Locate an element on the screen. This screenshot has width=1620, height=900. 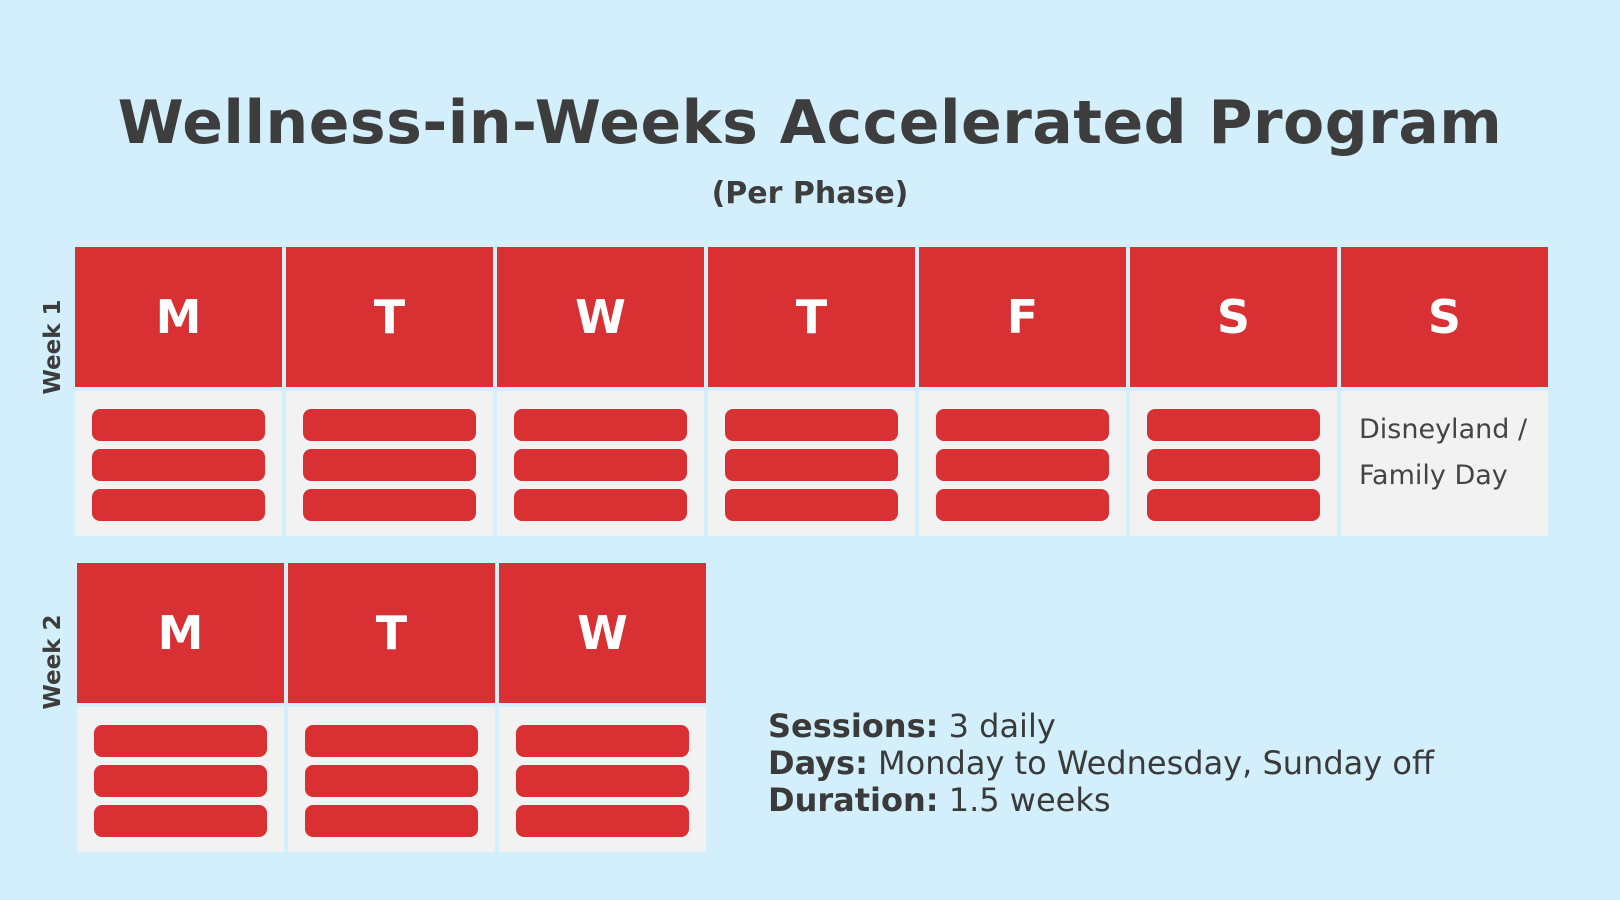
day-column: S Disneyland / Family Day is located at coordinates (1444, 391).